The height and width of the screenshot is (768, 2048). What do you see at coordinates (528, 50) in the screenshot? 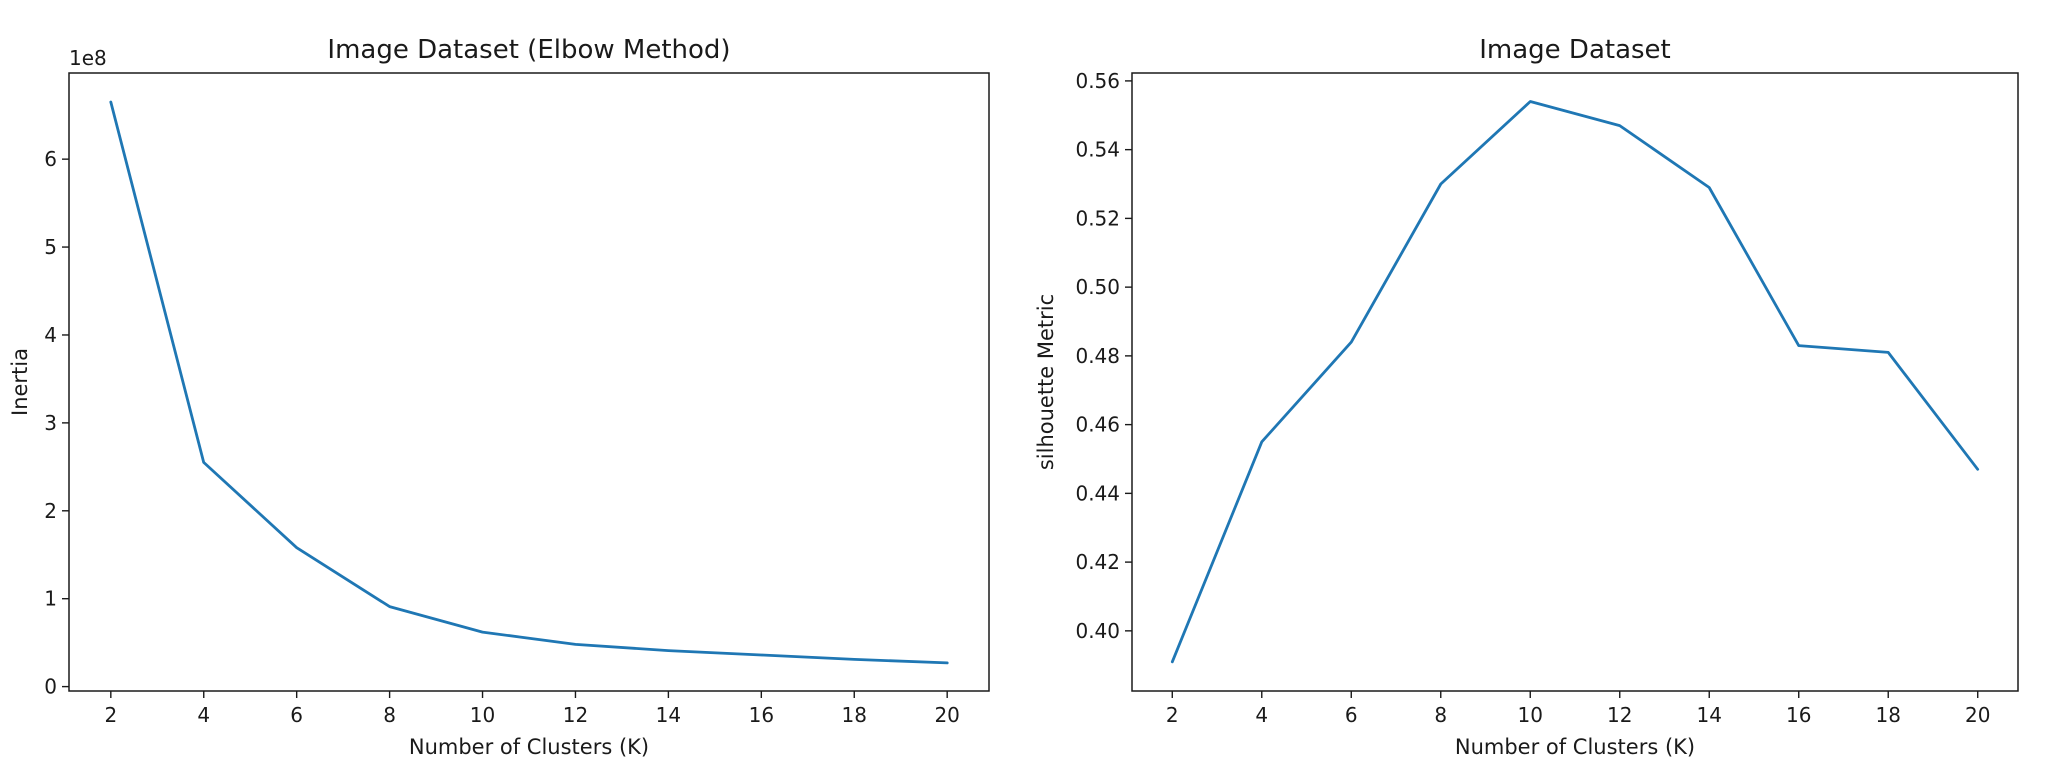
I see `elbow-chart-title: Image Dataset (Elbow Method)` at bounding box center [528, 50].